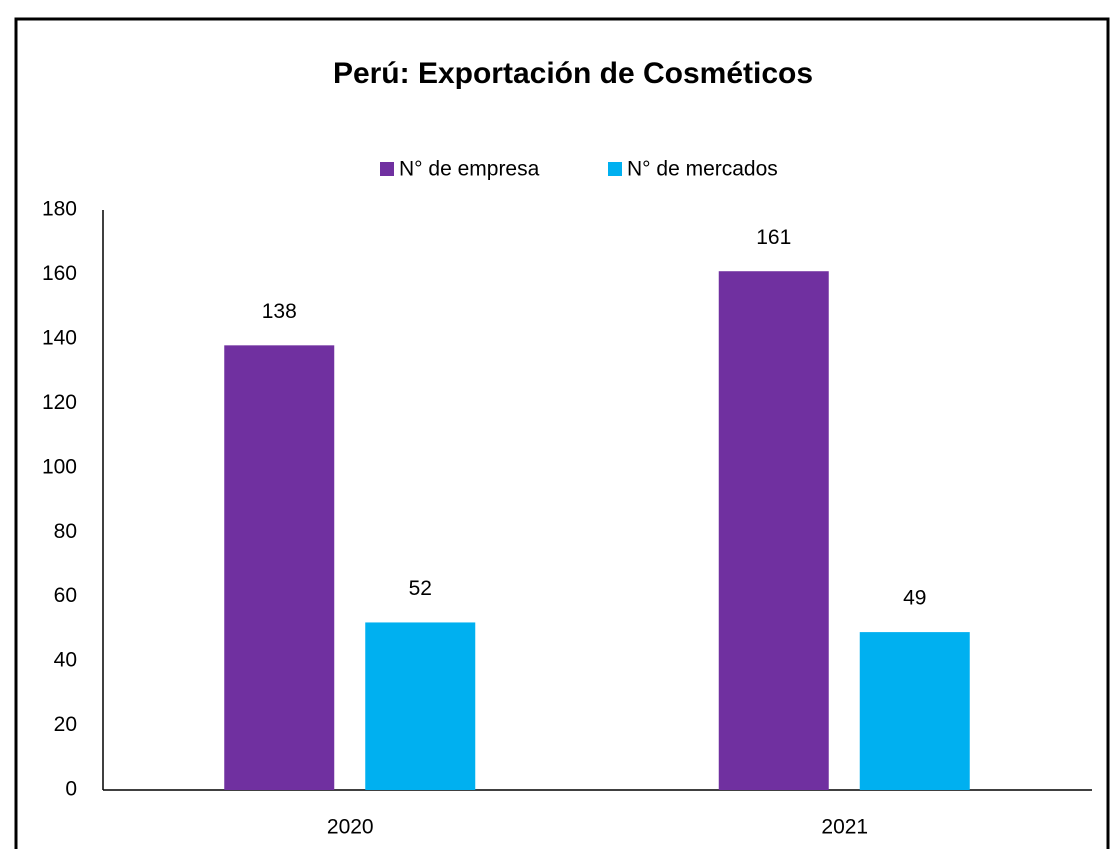 The width and height of the screenshot is (1120, 849). I want to click on data-label: 49, so click(914, 598).